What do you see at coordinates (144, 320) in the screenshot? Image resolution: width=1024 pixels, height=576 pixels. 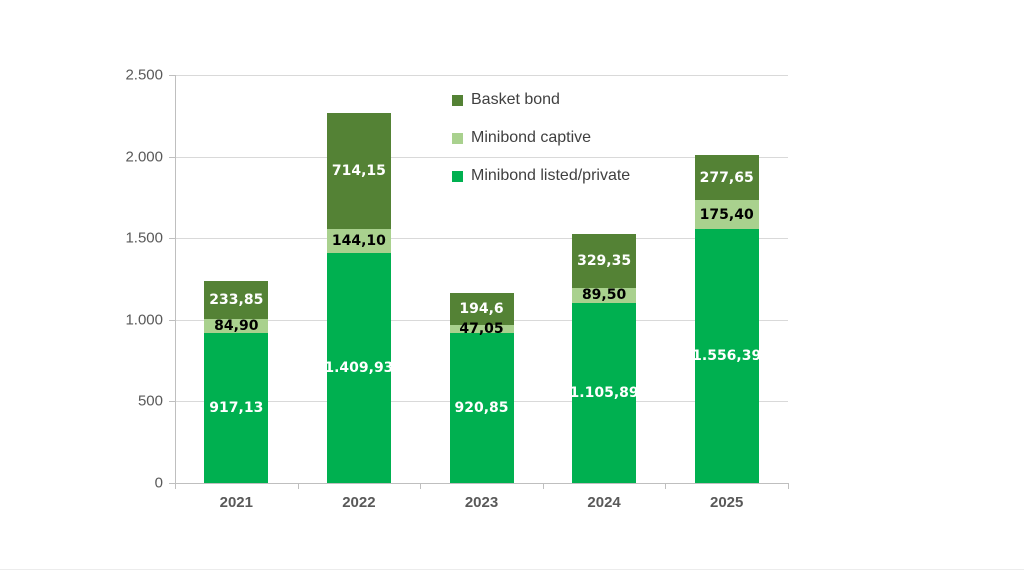 I see `y-axis-tick-label: 1.000` at bounding box center [144, 320].